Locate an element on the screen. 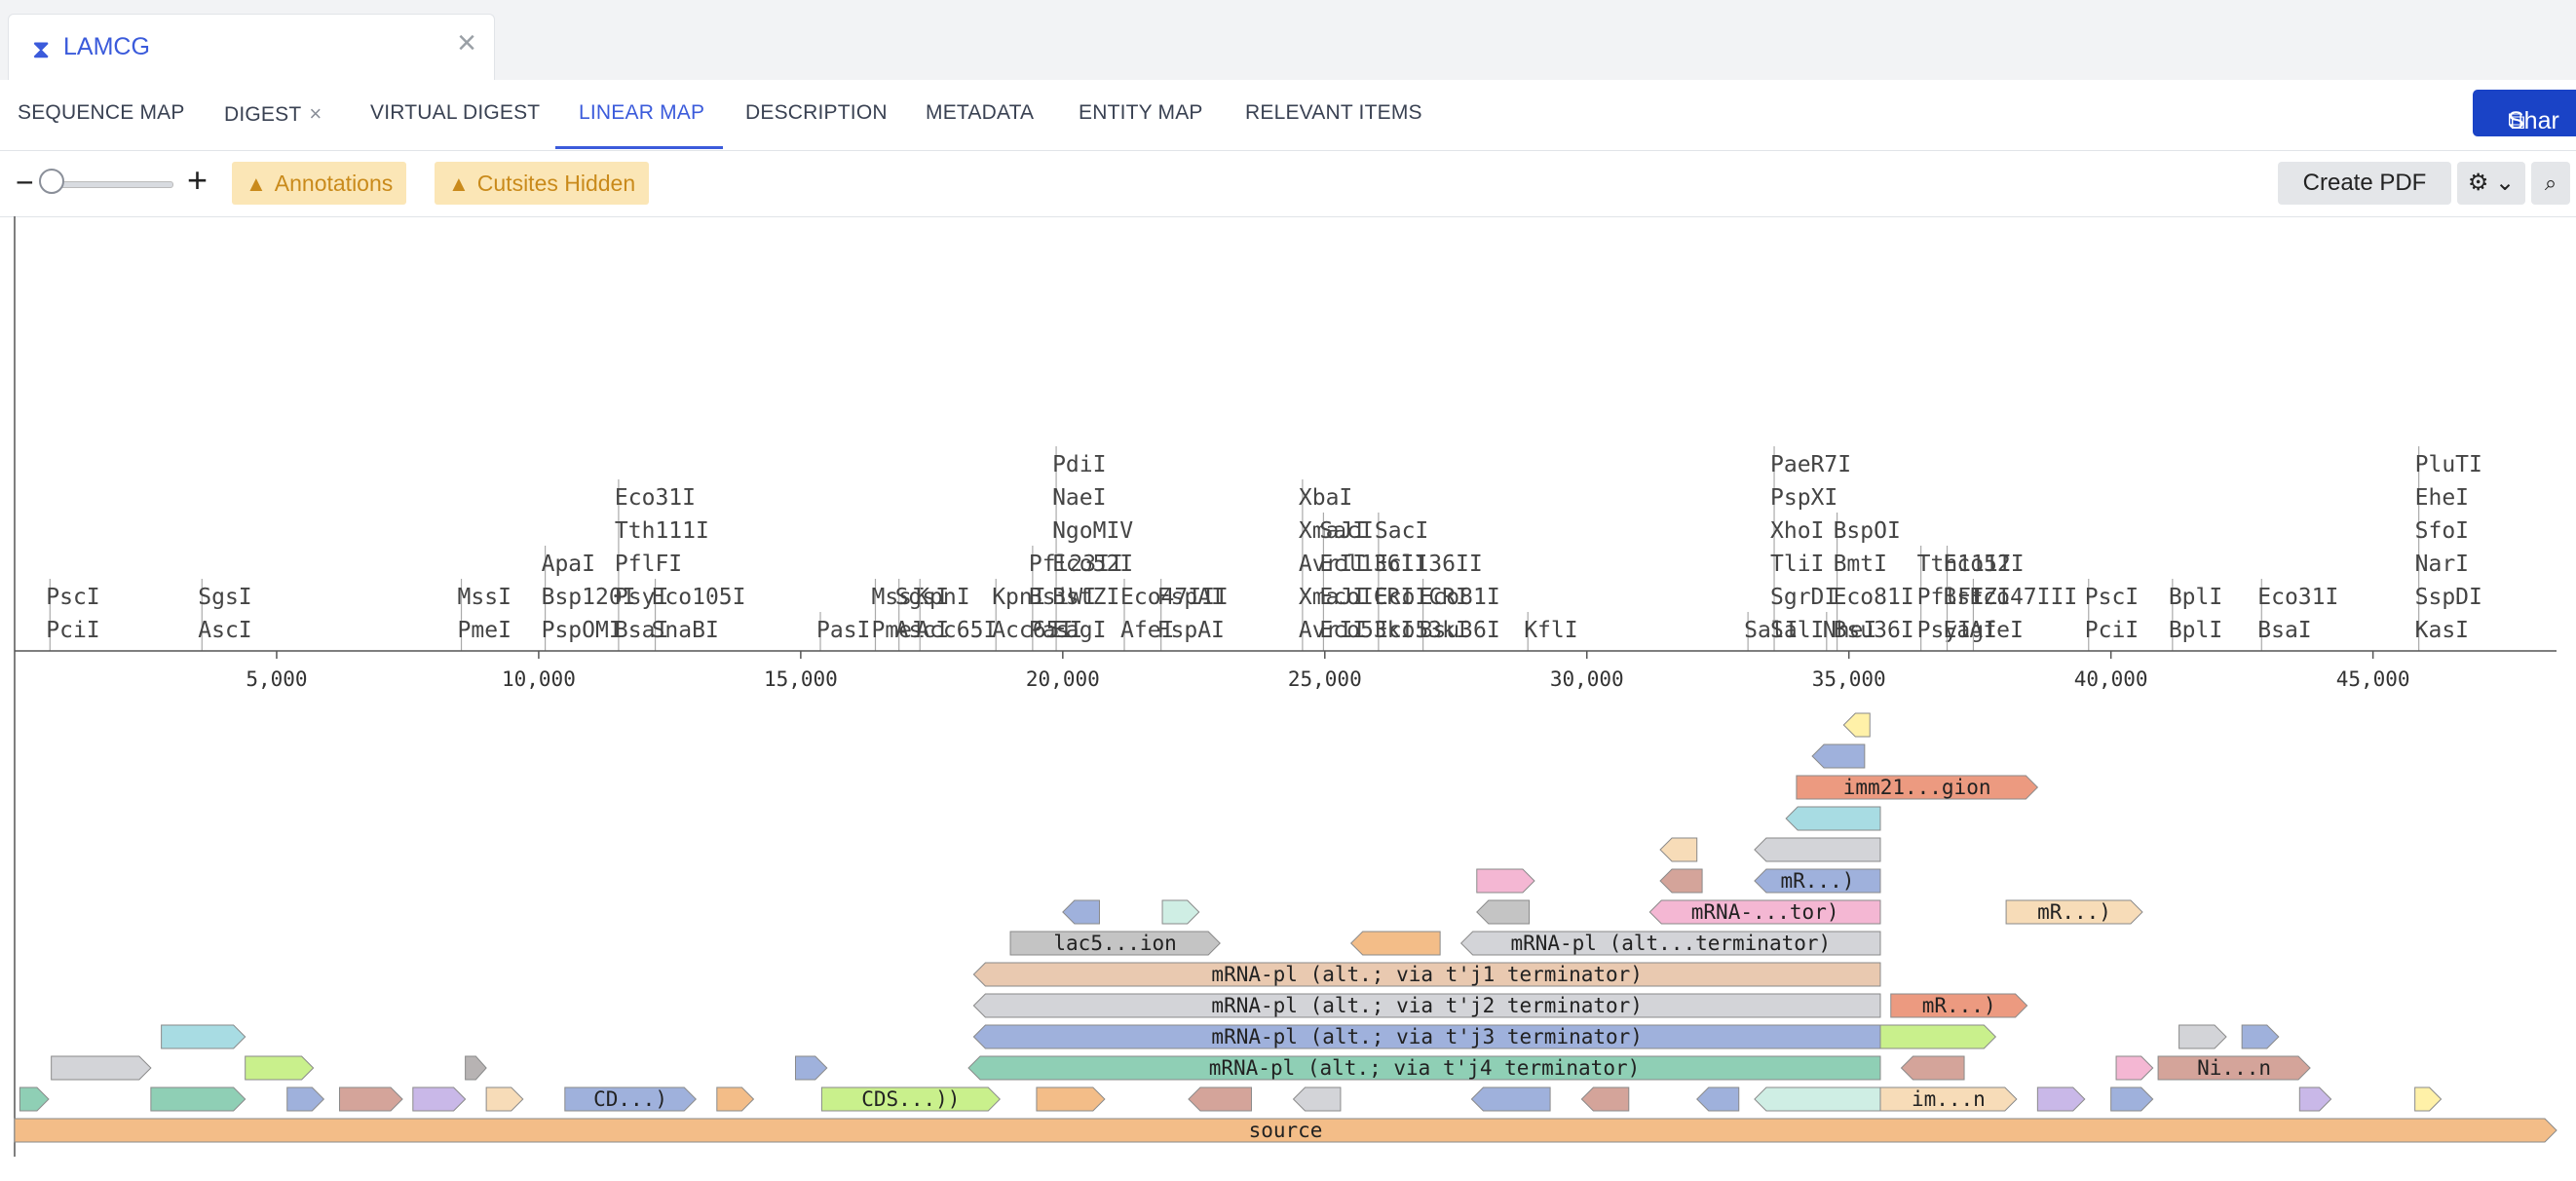 The width and height of the screenshot is (2576, 1181). cutsite-label: Acc65I is located at coordinates (956, 631).